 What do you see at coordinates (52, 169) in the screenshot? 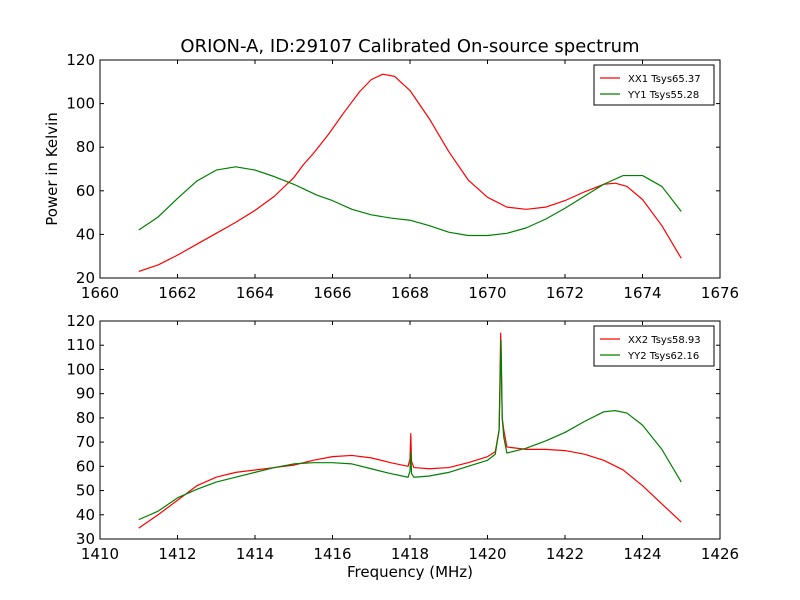
I see `y-axis-label: Power in Kelvin` at bounding box center [52, 169].